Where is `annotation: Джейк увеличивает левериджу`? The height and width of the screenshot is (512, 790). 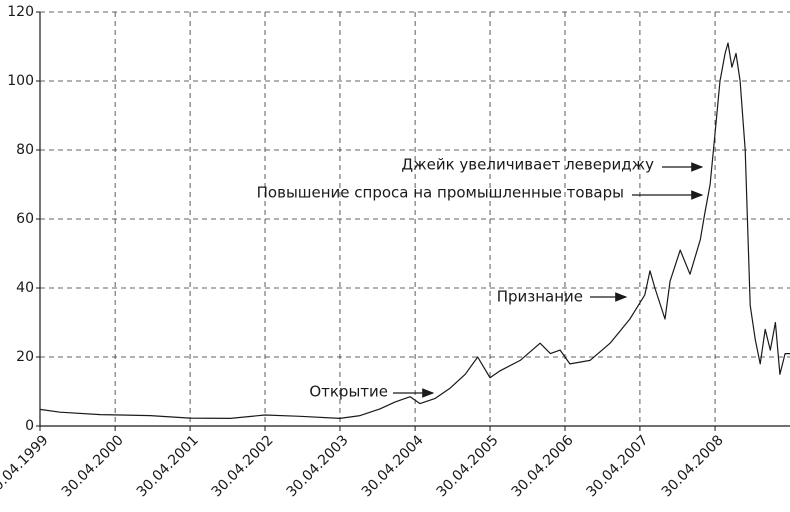
annotation: Джейк увеличивает левериджу is located at coordinates (527, 165).